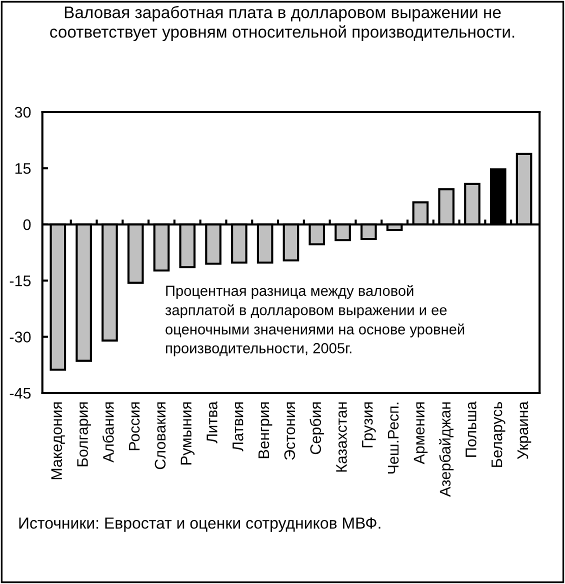 The height and width of the screenshot is (584, 565). Describe the element at coordinates (20, 337) in the screenshot. I see `y-tick-label: -30` at that location.